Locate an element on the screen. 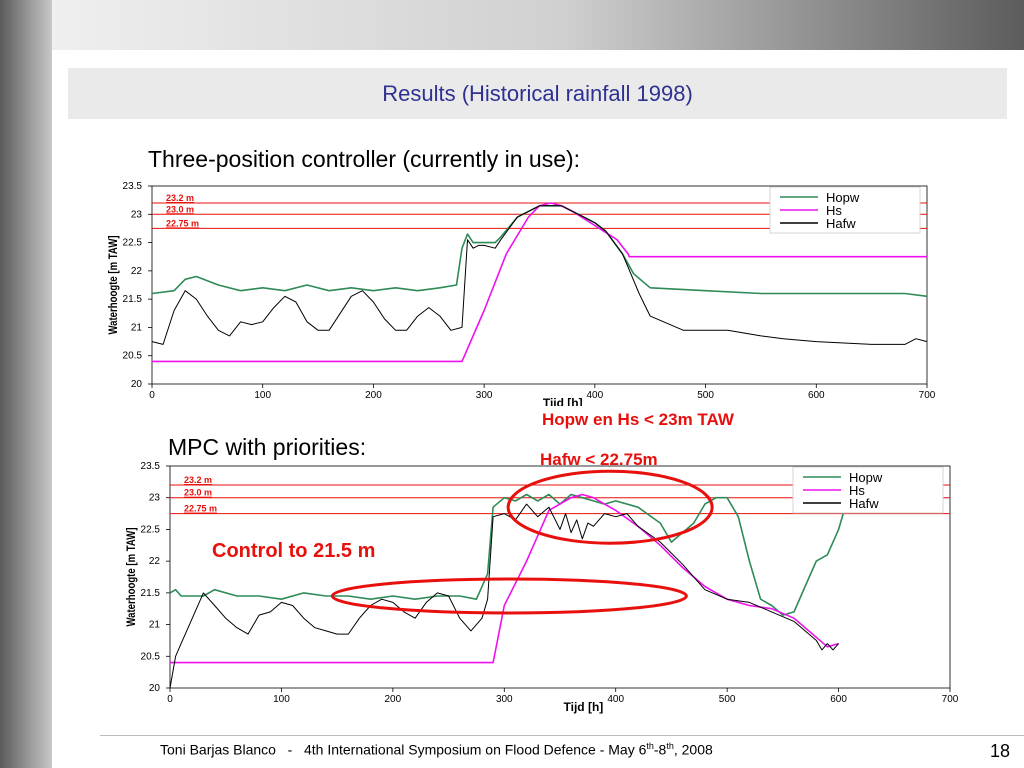 This screenshot has height=768, width=1024. footer-divider is located at coordinates (562, 735).